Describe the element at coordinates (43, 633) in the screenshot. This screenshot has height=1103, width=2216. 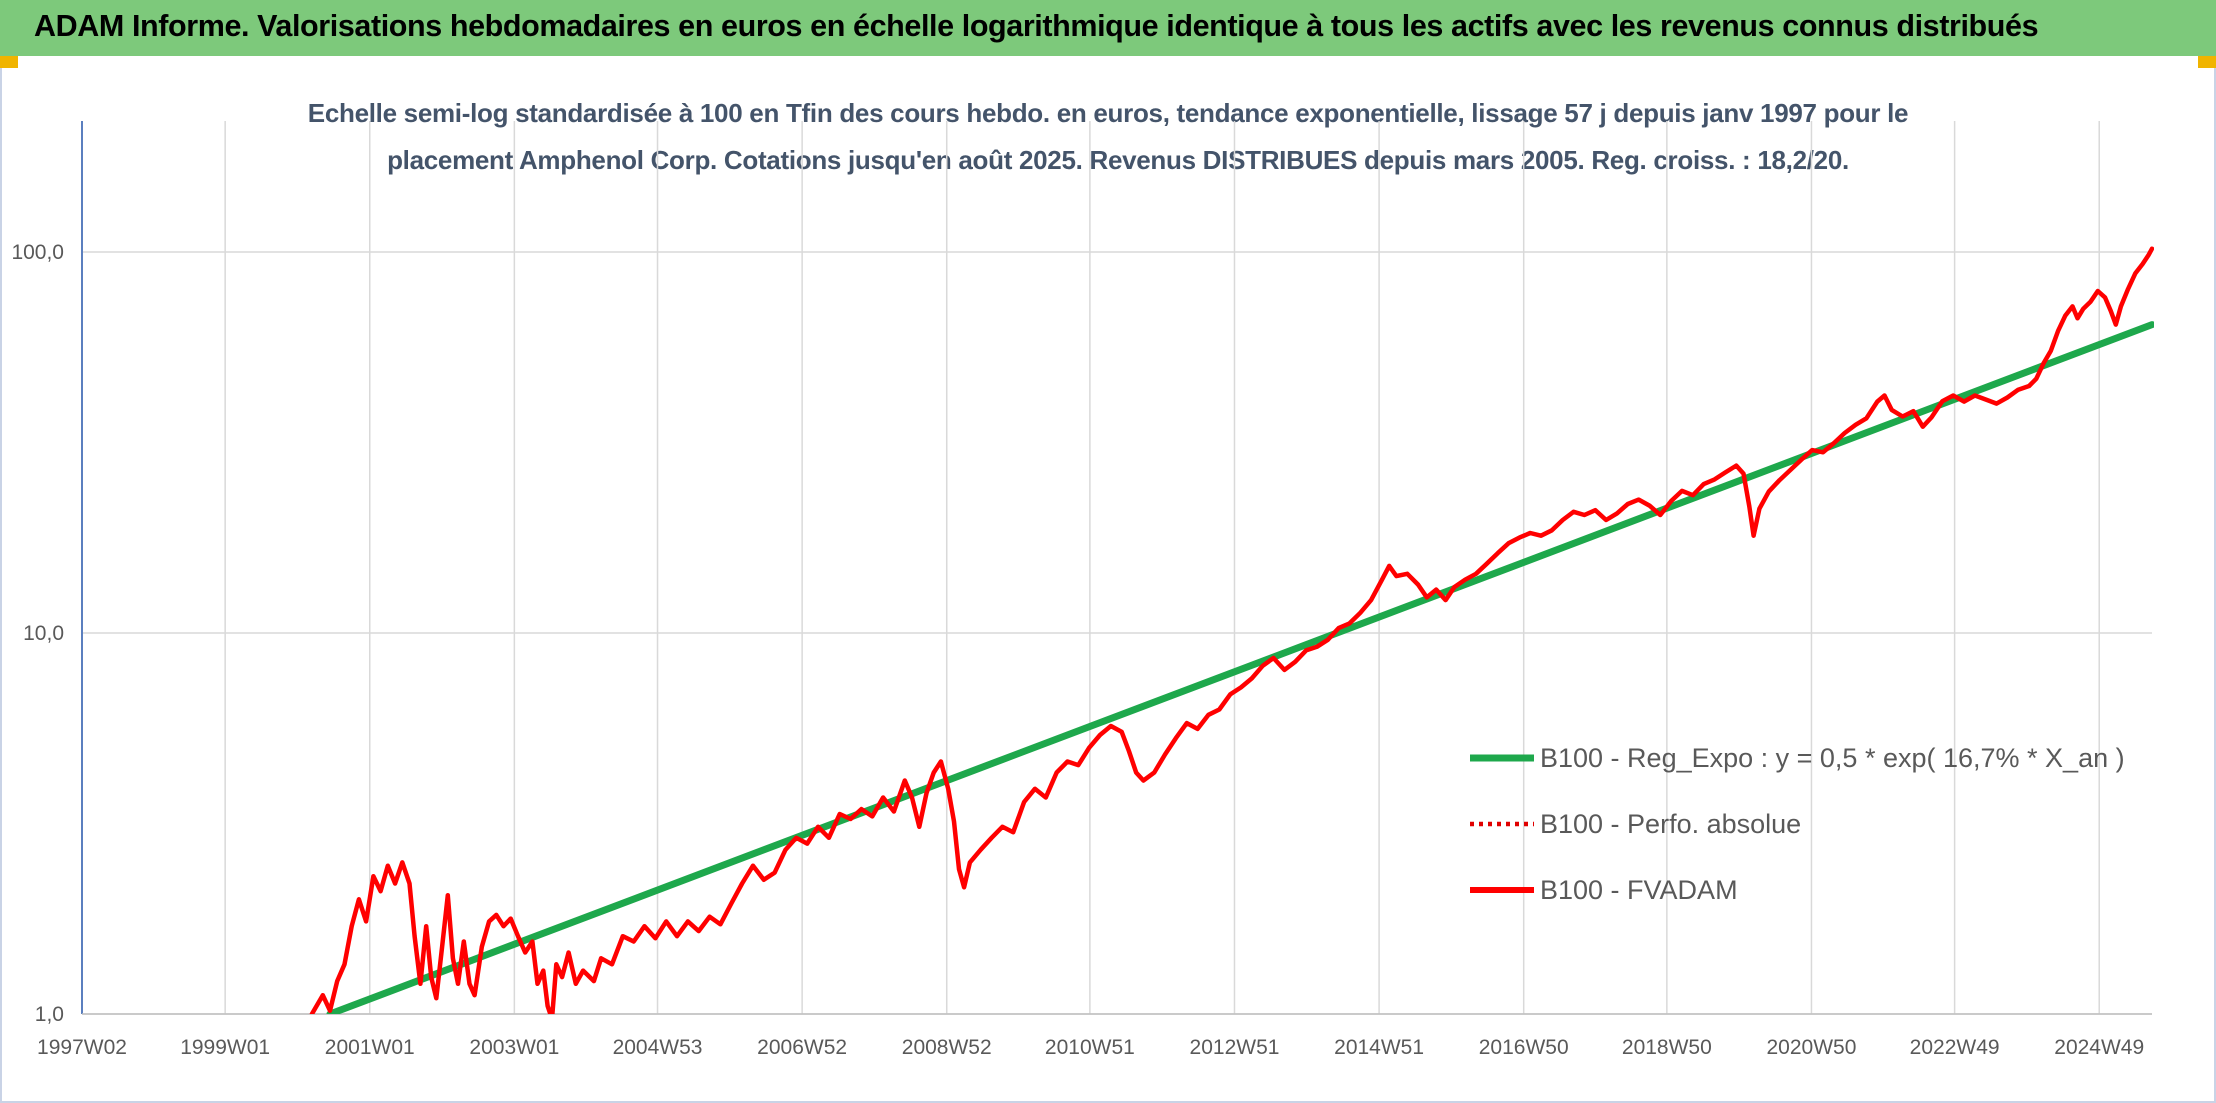
I see `y-tick-label: 10,0` at that location.